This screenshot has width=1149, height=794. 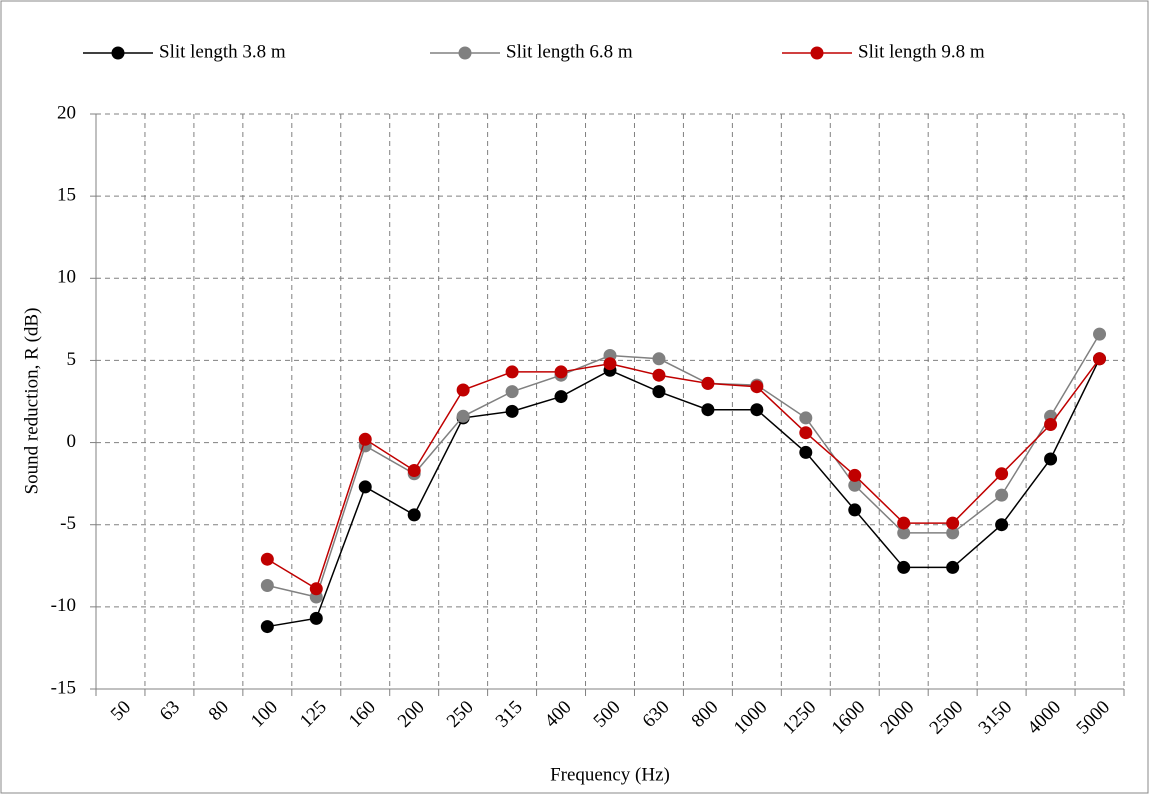 What do you see at coordinates (66, 112) in the screenshot?
I see `y-tick-label: 20` at bounding box center [66, 112].